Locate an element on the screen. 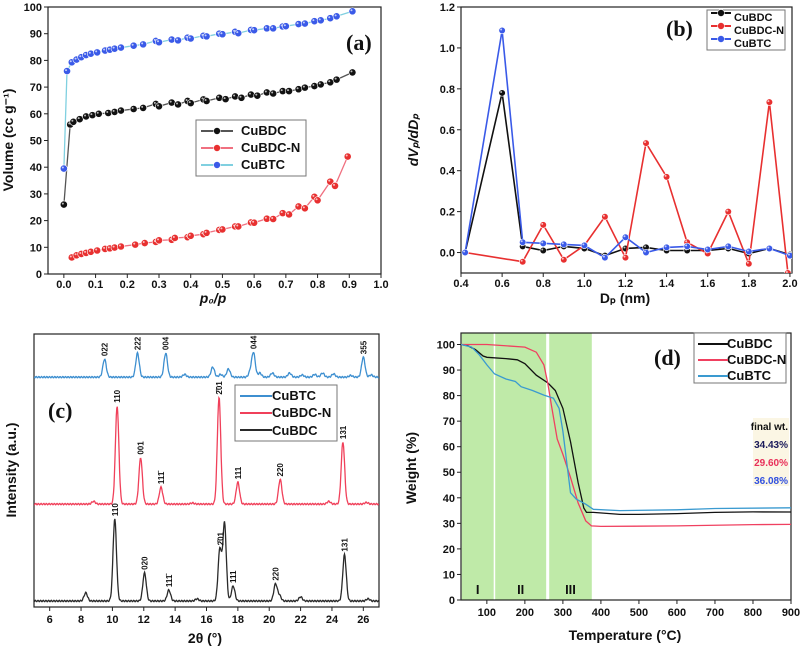 Image resolution: width=803 pixels, height=654 pixels. y-axis-title-d: Weight (%) is located at coordinates (411, 468).